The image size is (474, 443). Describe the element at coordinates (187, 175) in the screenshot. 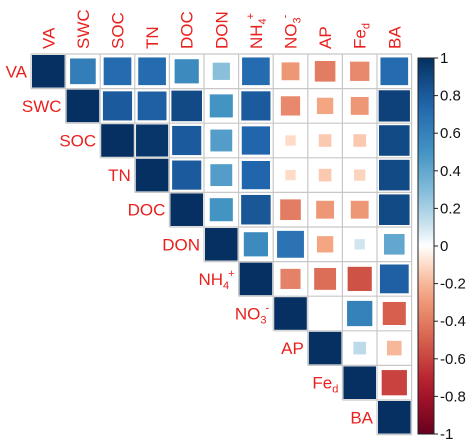

I see `cell-TN-DOC` at that location.